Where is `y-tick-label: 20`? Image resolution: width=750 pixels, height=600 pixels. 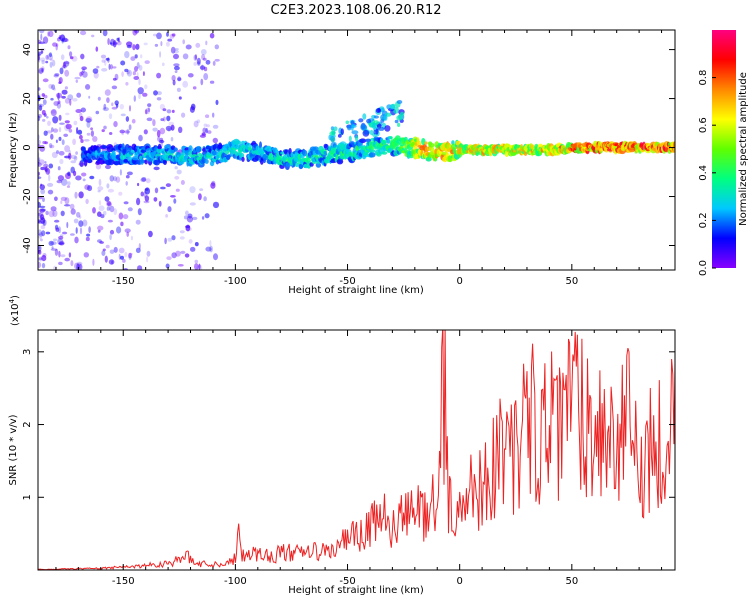
y-tick-label: 20 is located at coordinates (27, 98).